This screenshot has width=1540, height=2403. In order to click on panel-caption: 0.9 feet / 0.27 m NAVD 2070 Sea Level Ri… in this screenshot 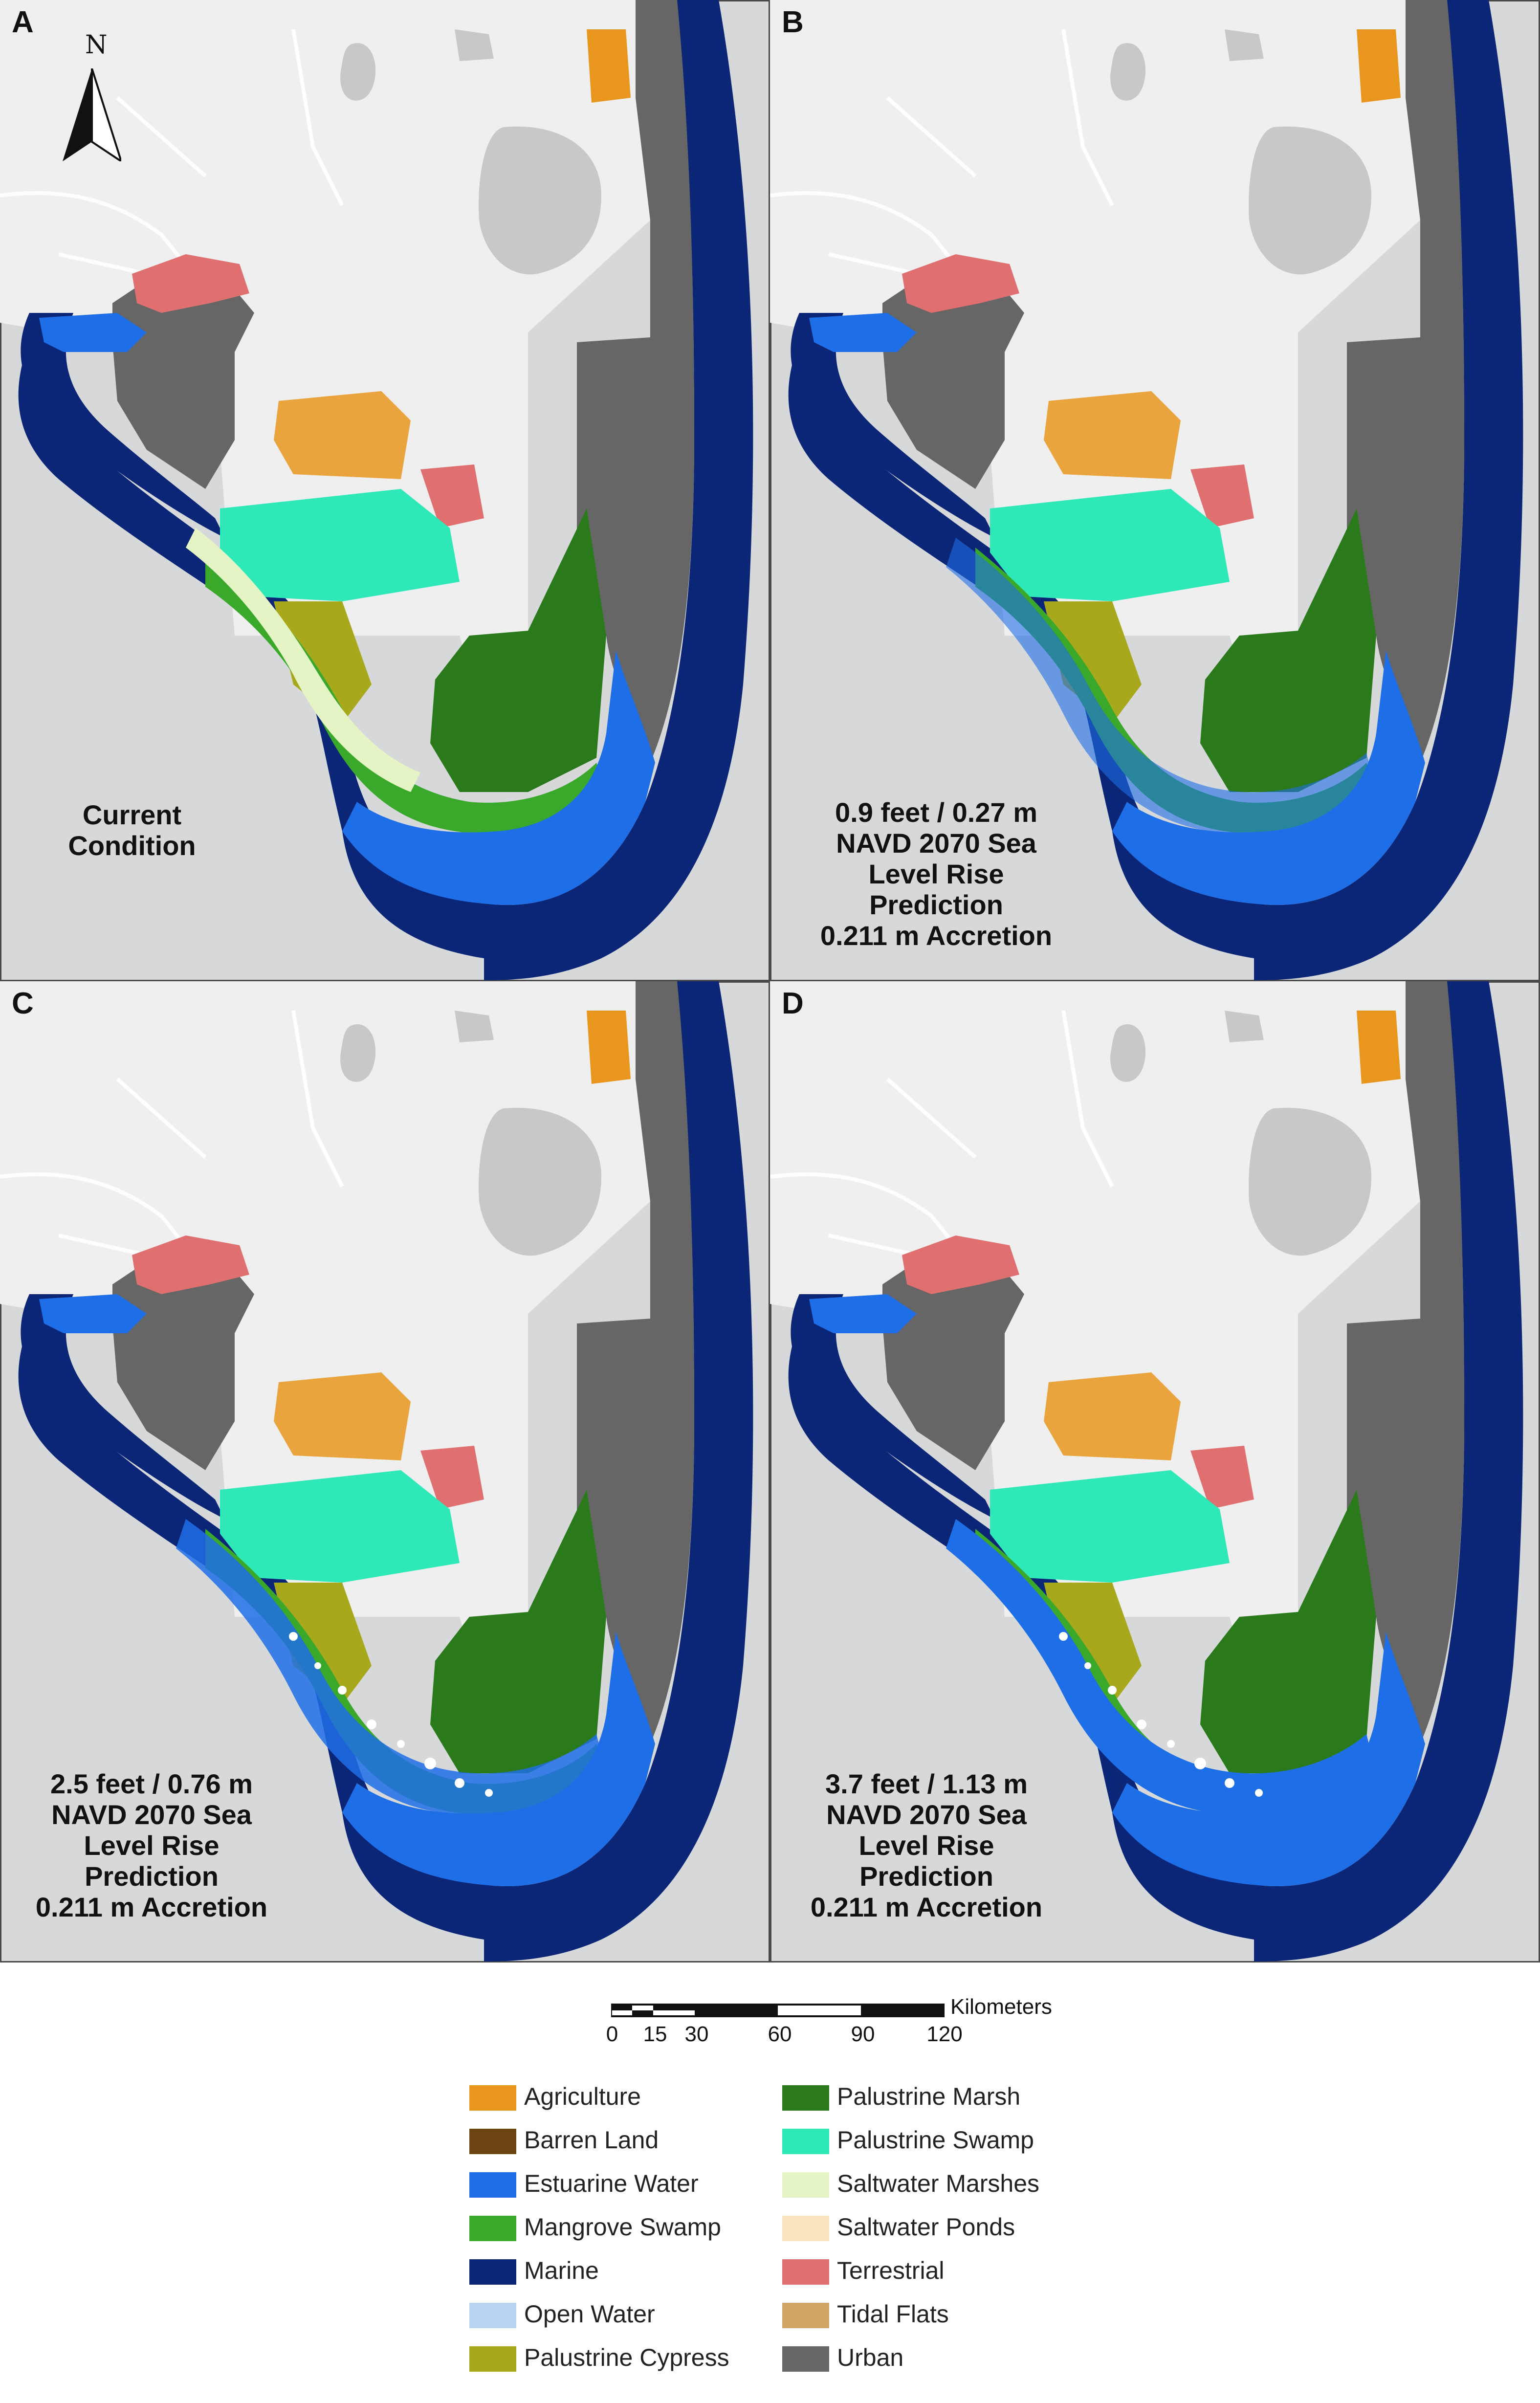, I will do `click(936, 874)`.